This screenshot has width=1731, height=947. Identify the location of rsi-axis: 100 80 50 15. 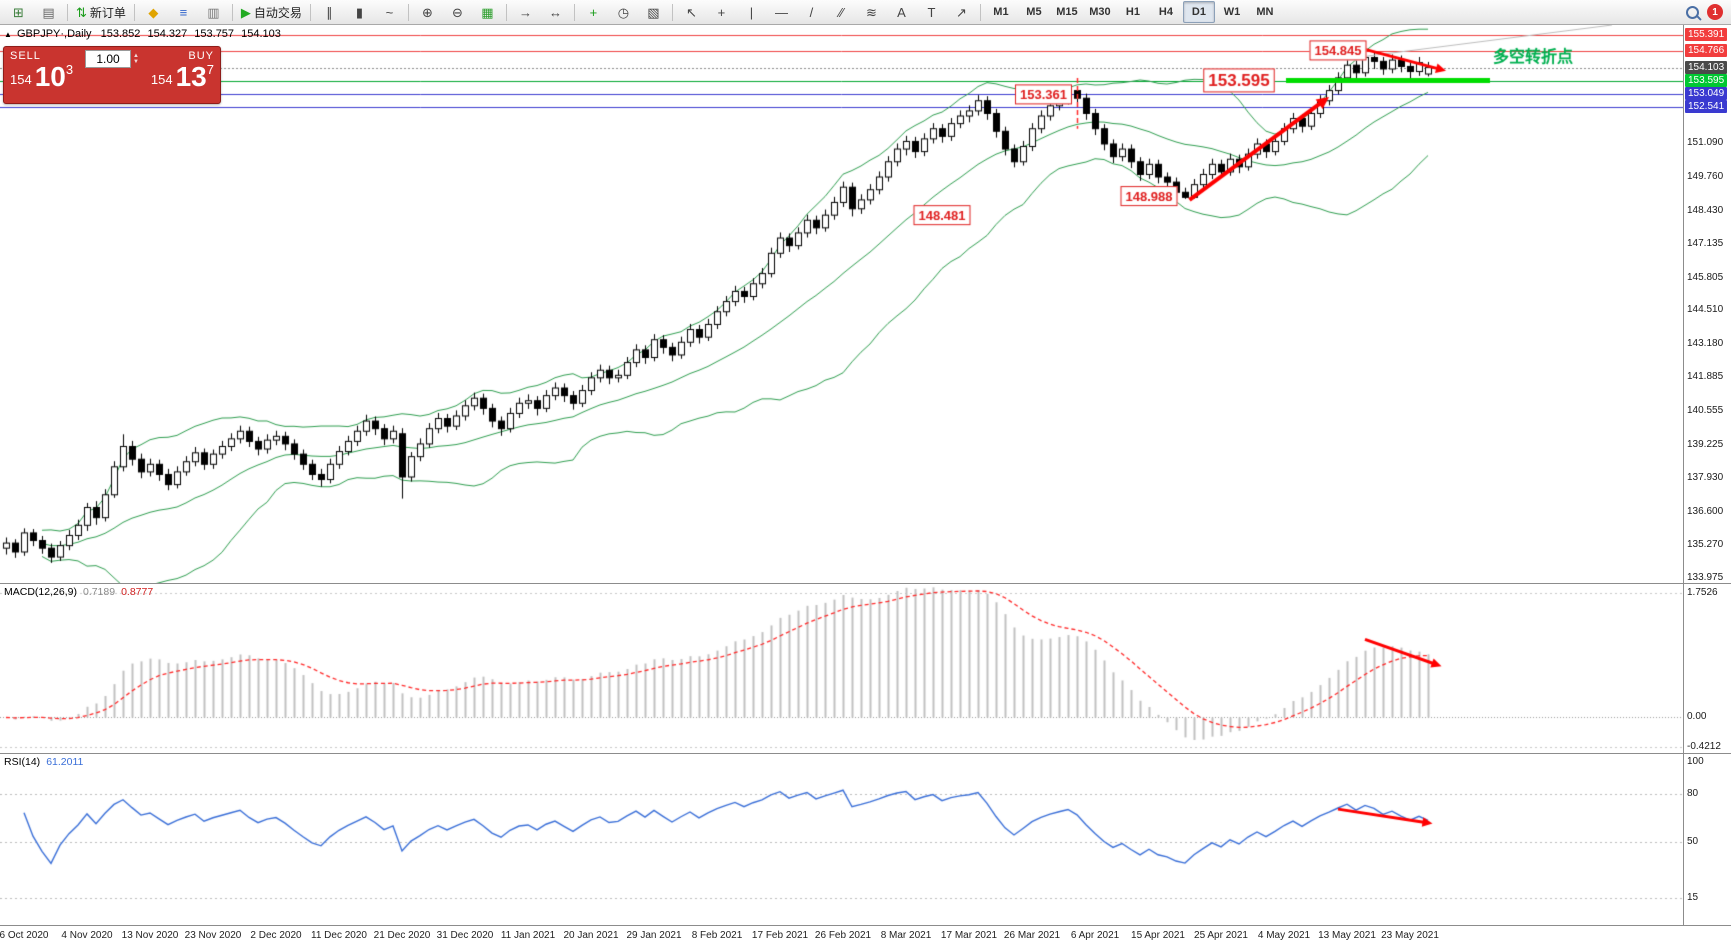
(1707, 839).